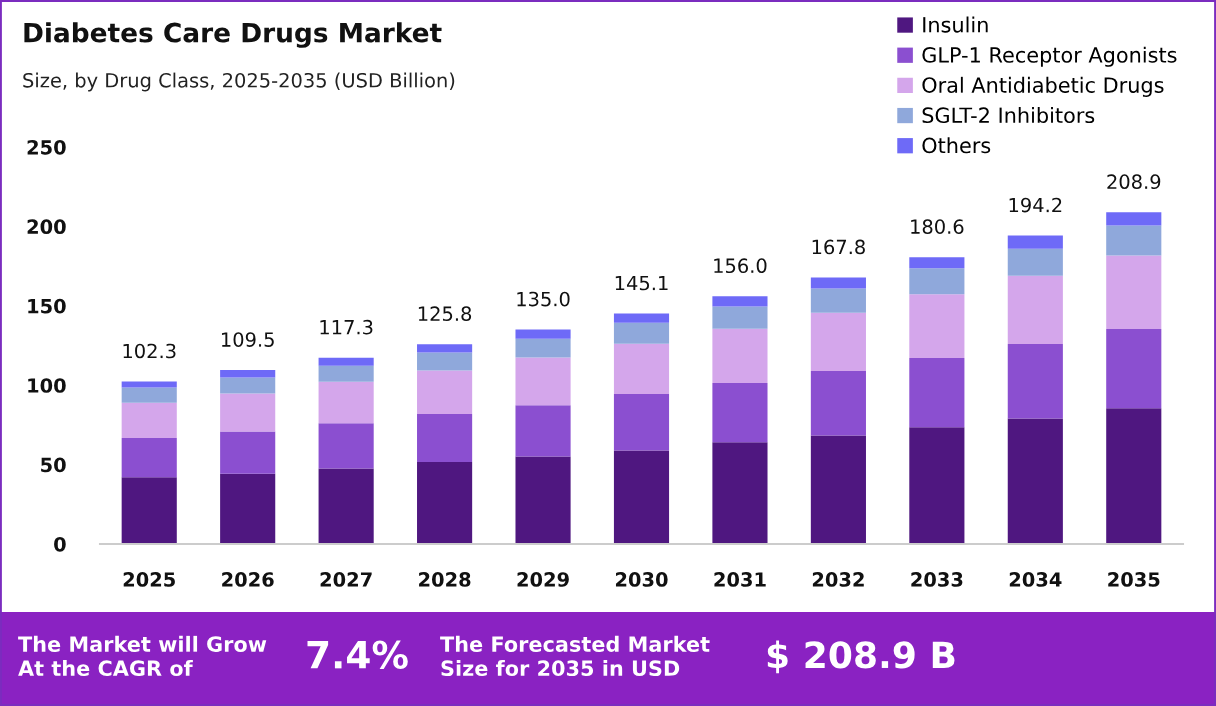  What do you see at coordinates (47, 306) in the screenshot?
I see `y-tick-label: 150` at bounding box center [47, 306].